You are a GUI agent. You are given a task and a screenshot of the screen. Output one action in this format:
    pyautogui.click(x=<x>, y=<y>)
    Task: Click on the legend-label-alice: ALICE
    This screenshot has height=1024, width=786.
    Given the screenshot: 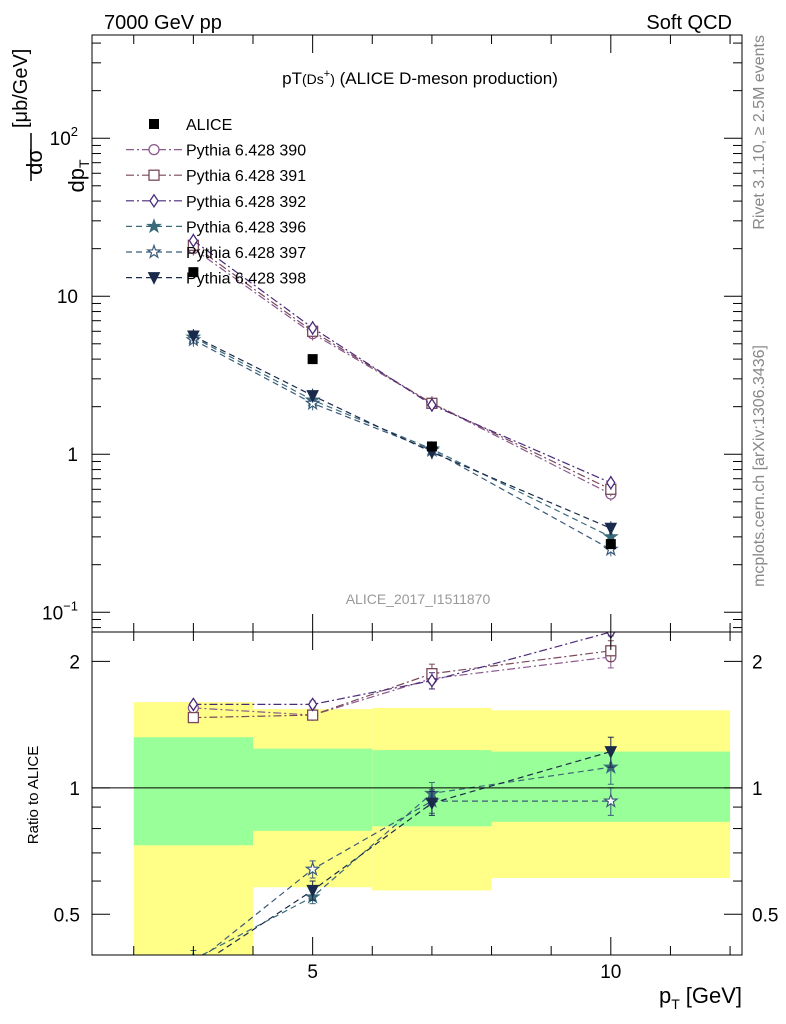 What is the action you would take?
    pyautogui.click(x=209, y=125)
    